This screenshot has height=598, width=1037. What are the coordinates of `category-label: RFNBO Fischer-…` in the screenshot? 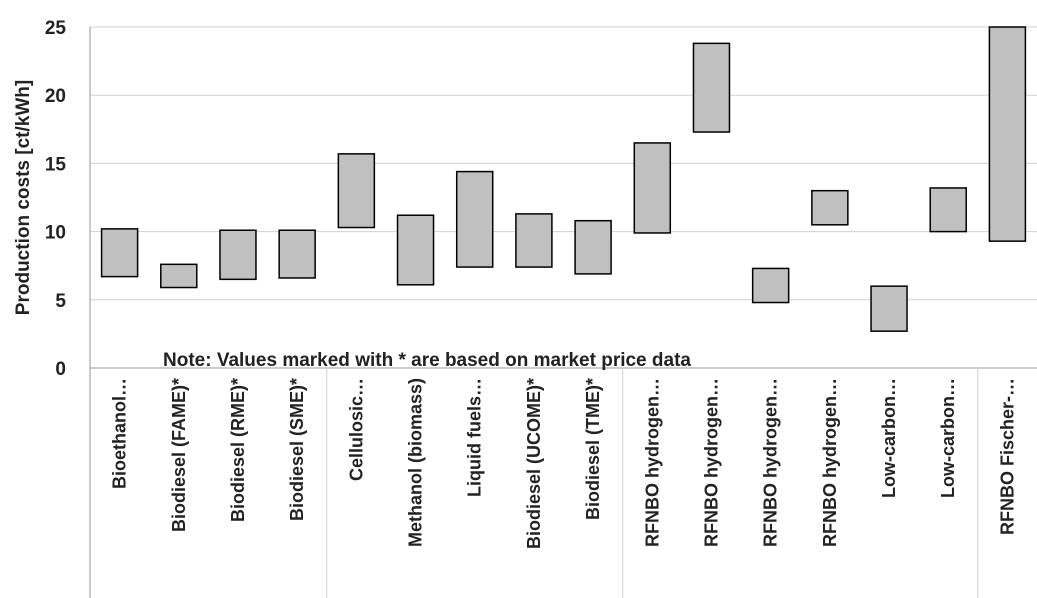 It's located at (1007, 456).